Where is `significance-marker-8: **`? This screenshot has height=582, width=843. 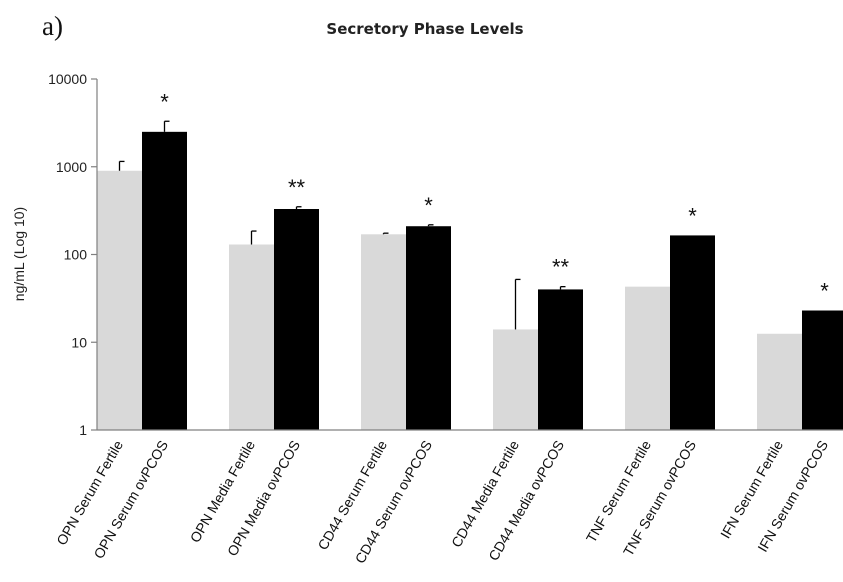
significance-marker-8: ** is located at coordinates (561, 267).